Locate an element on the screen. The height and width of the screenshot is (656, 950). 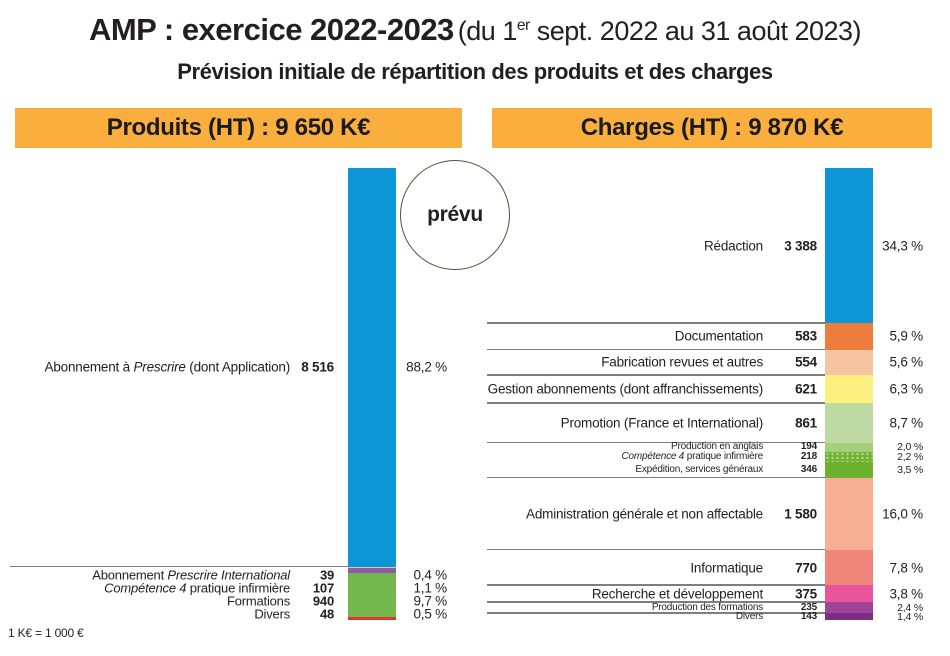
title-date-range: (du 1er sept. 2022 au 31 août 2023) is located at coordinates (659, 31).